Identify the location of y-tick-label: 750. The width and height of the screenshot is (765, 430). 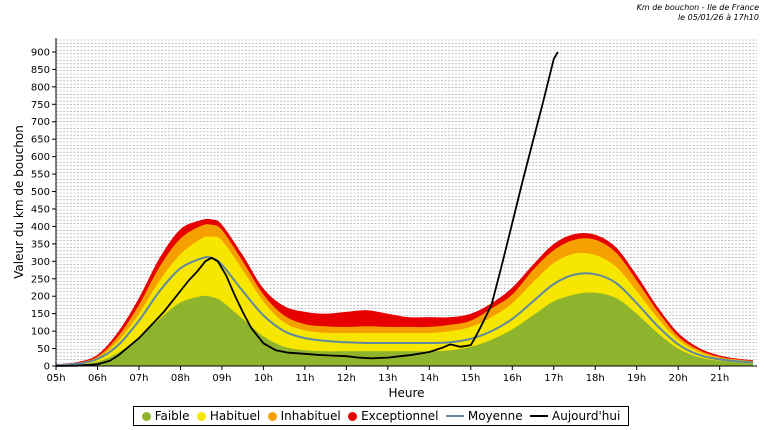
(40, 105).